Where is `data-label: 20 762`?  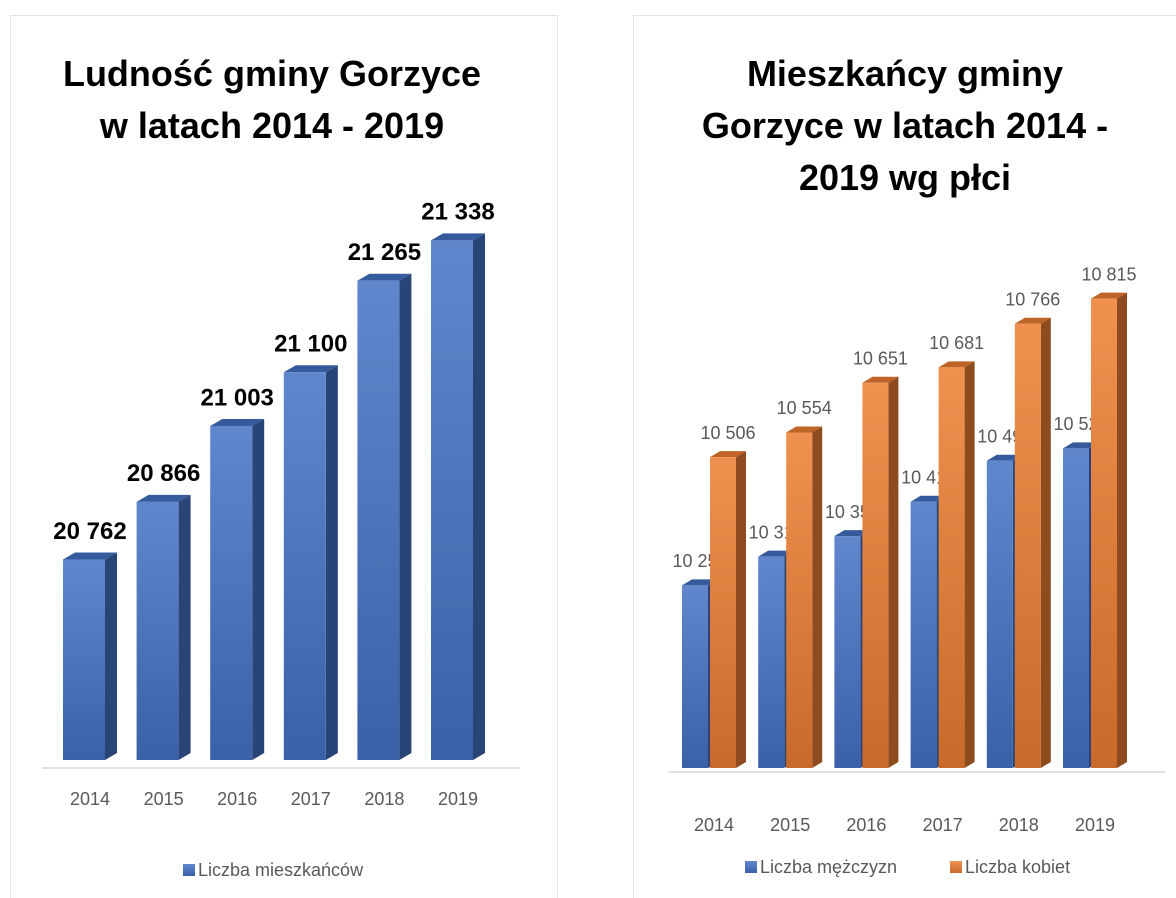
data-label: 20 762 is located at coordinates (89, 531).